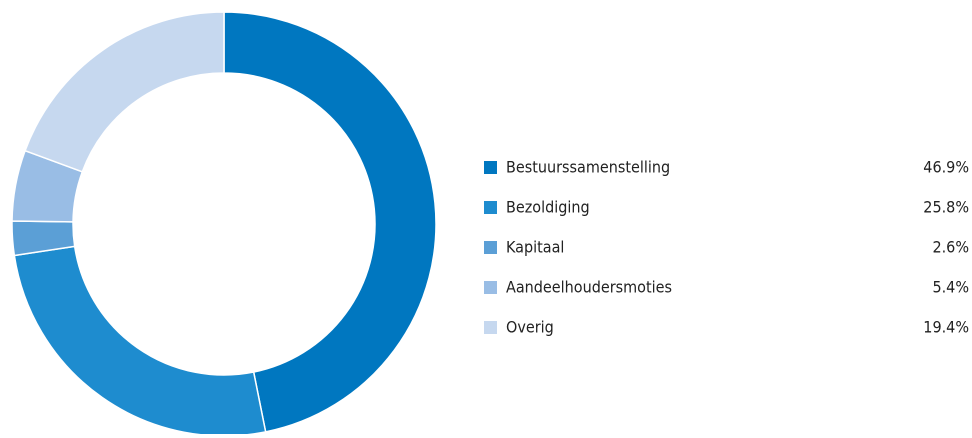 This screenshot has width=972, height=438. I want to click on legend-label: Bezoldiging, so click(548, 207).